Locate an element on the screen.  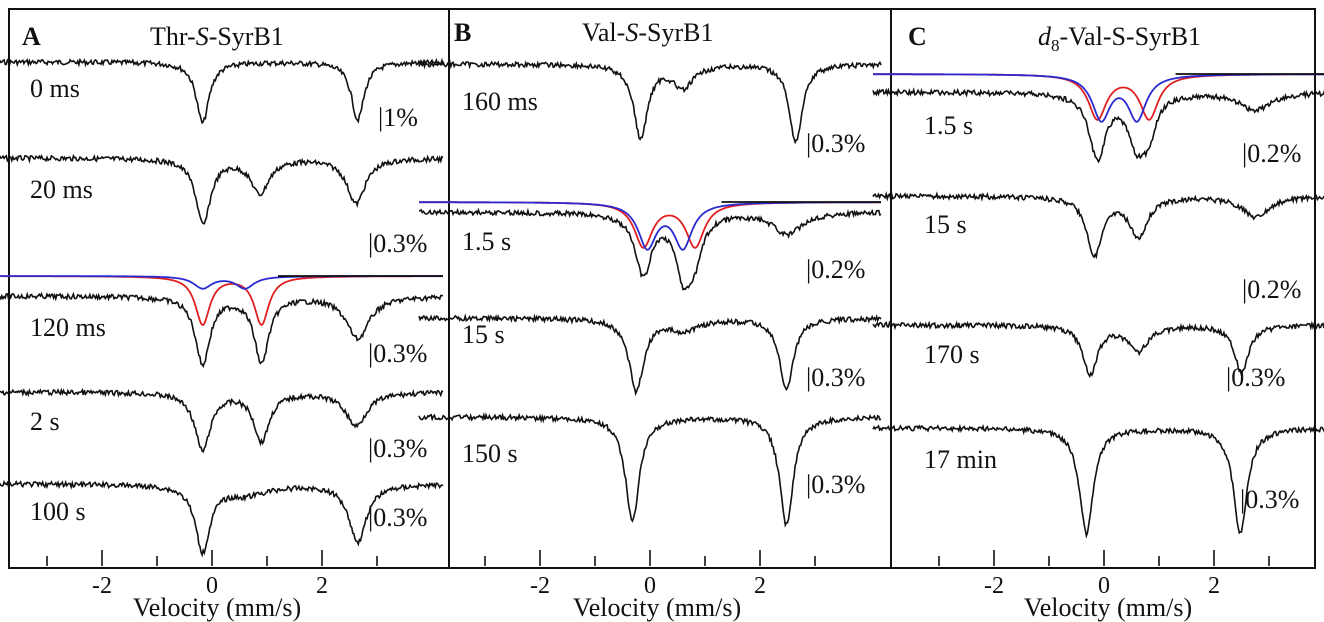
panel-b-axis-title: Velocity (mm/s) is located at coordinates (657, 607).